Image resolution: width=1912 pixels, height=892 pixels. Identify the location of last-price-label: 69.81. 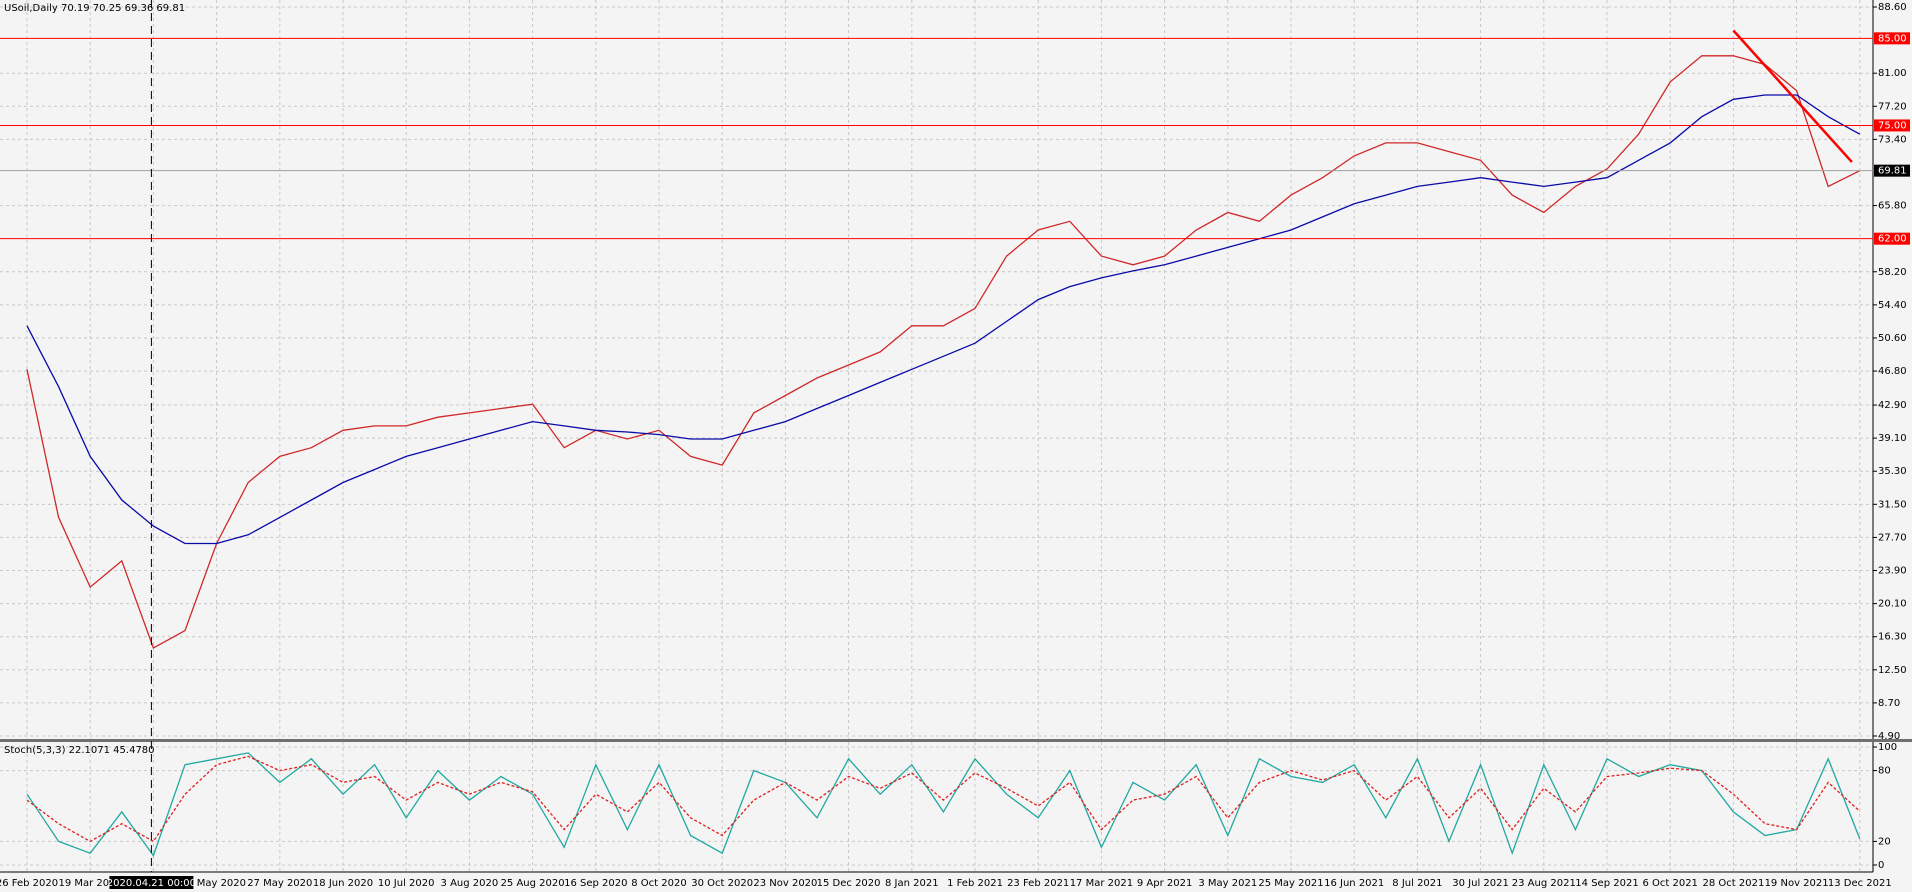
(1892, 171).